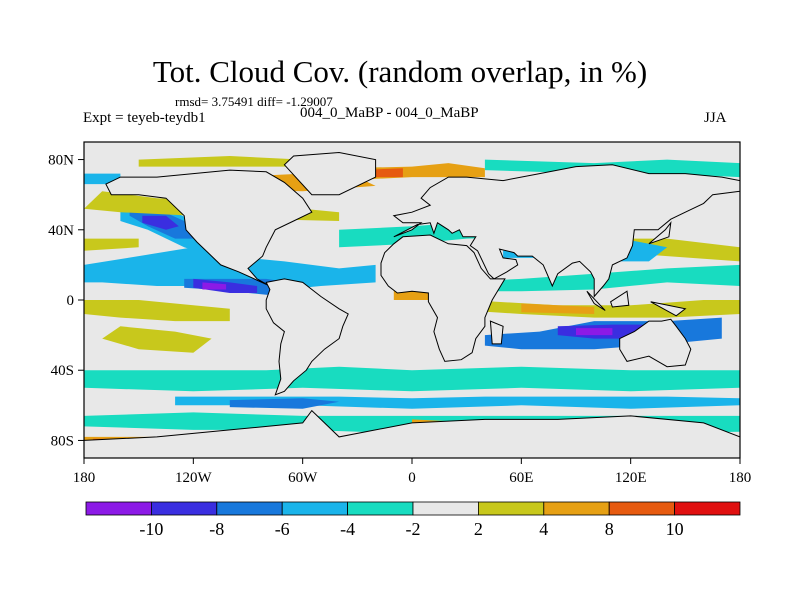 Image resolution: width=800 pixels, height=600 pixels. What do you see at coordinates (715, 118) in the screenshot?
I see `season-label: JJA` at bounding box center [715, 118].